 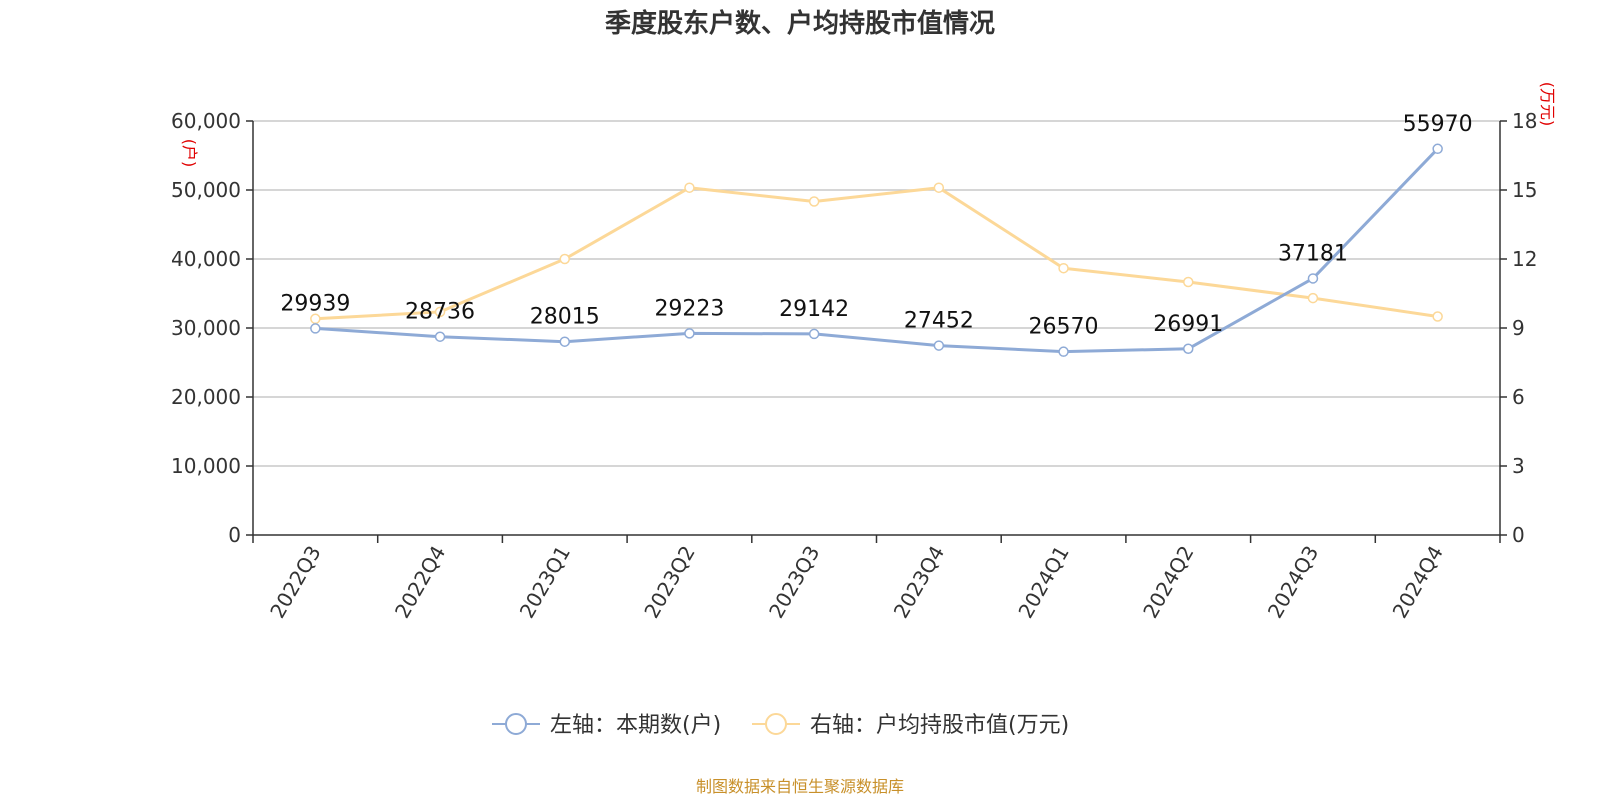 I want to click on x-tick-label: 2024Q4, so click(x=1418, y=582).